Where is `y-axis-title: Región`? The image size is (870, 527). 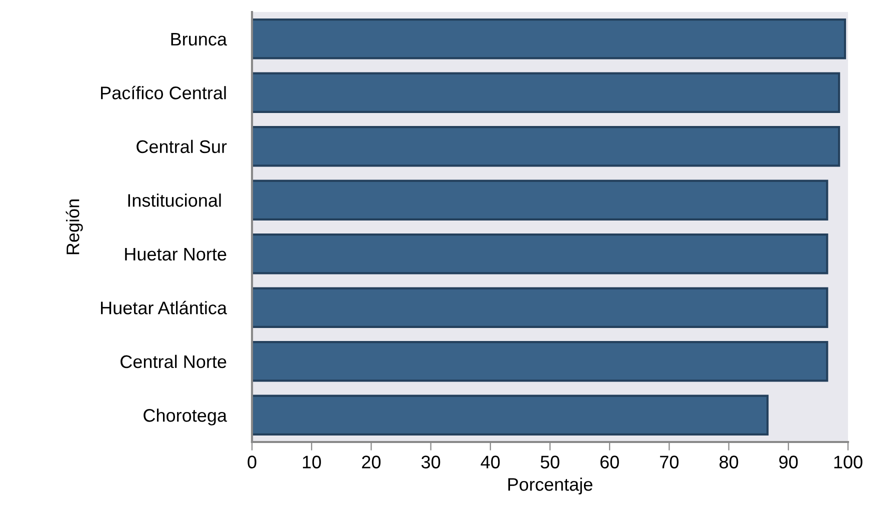 y-axis-title: Región is located at coordinates (74, 227).